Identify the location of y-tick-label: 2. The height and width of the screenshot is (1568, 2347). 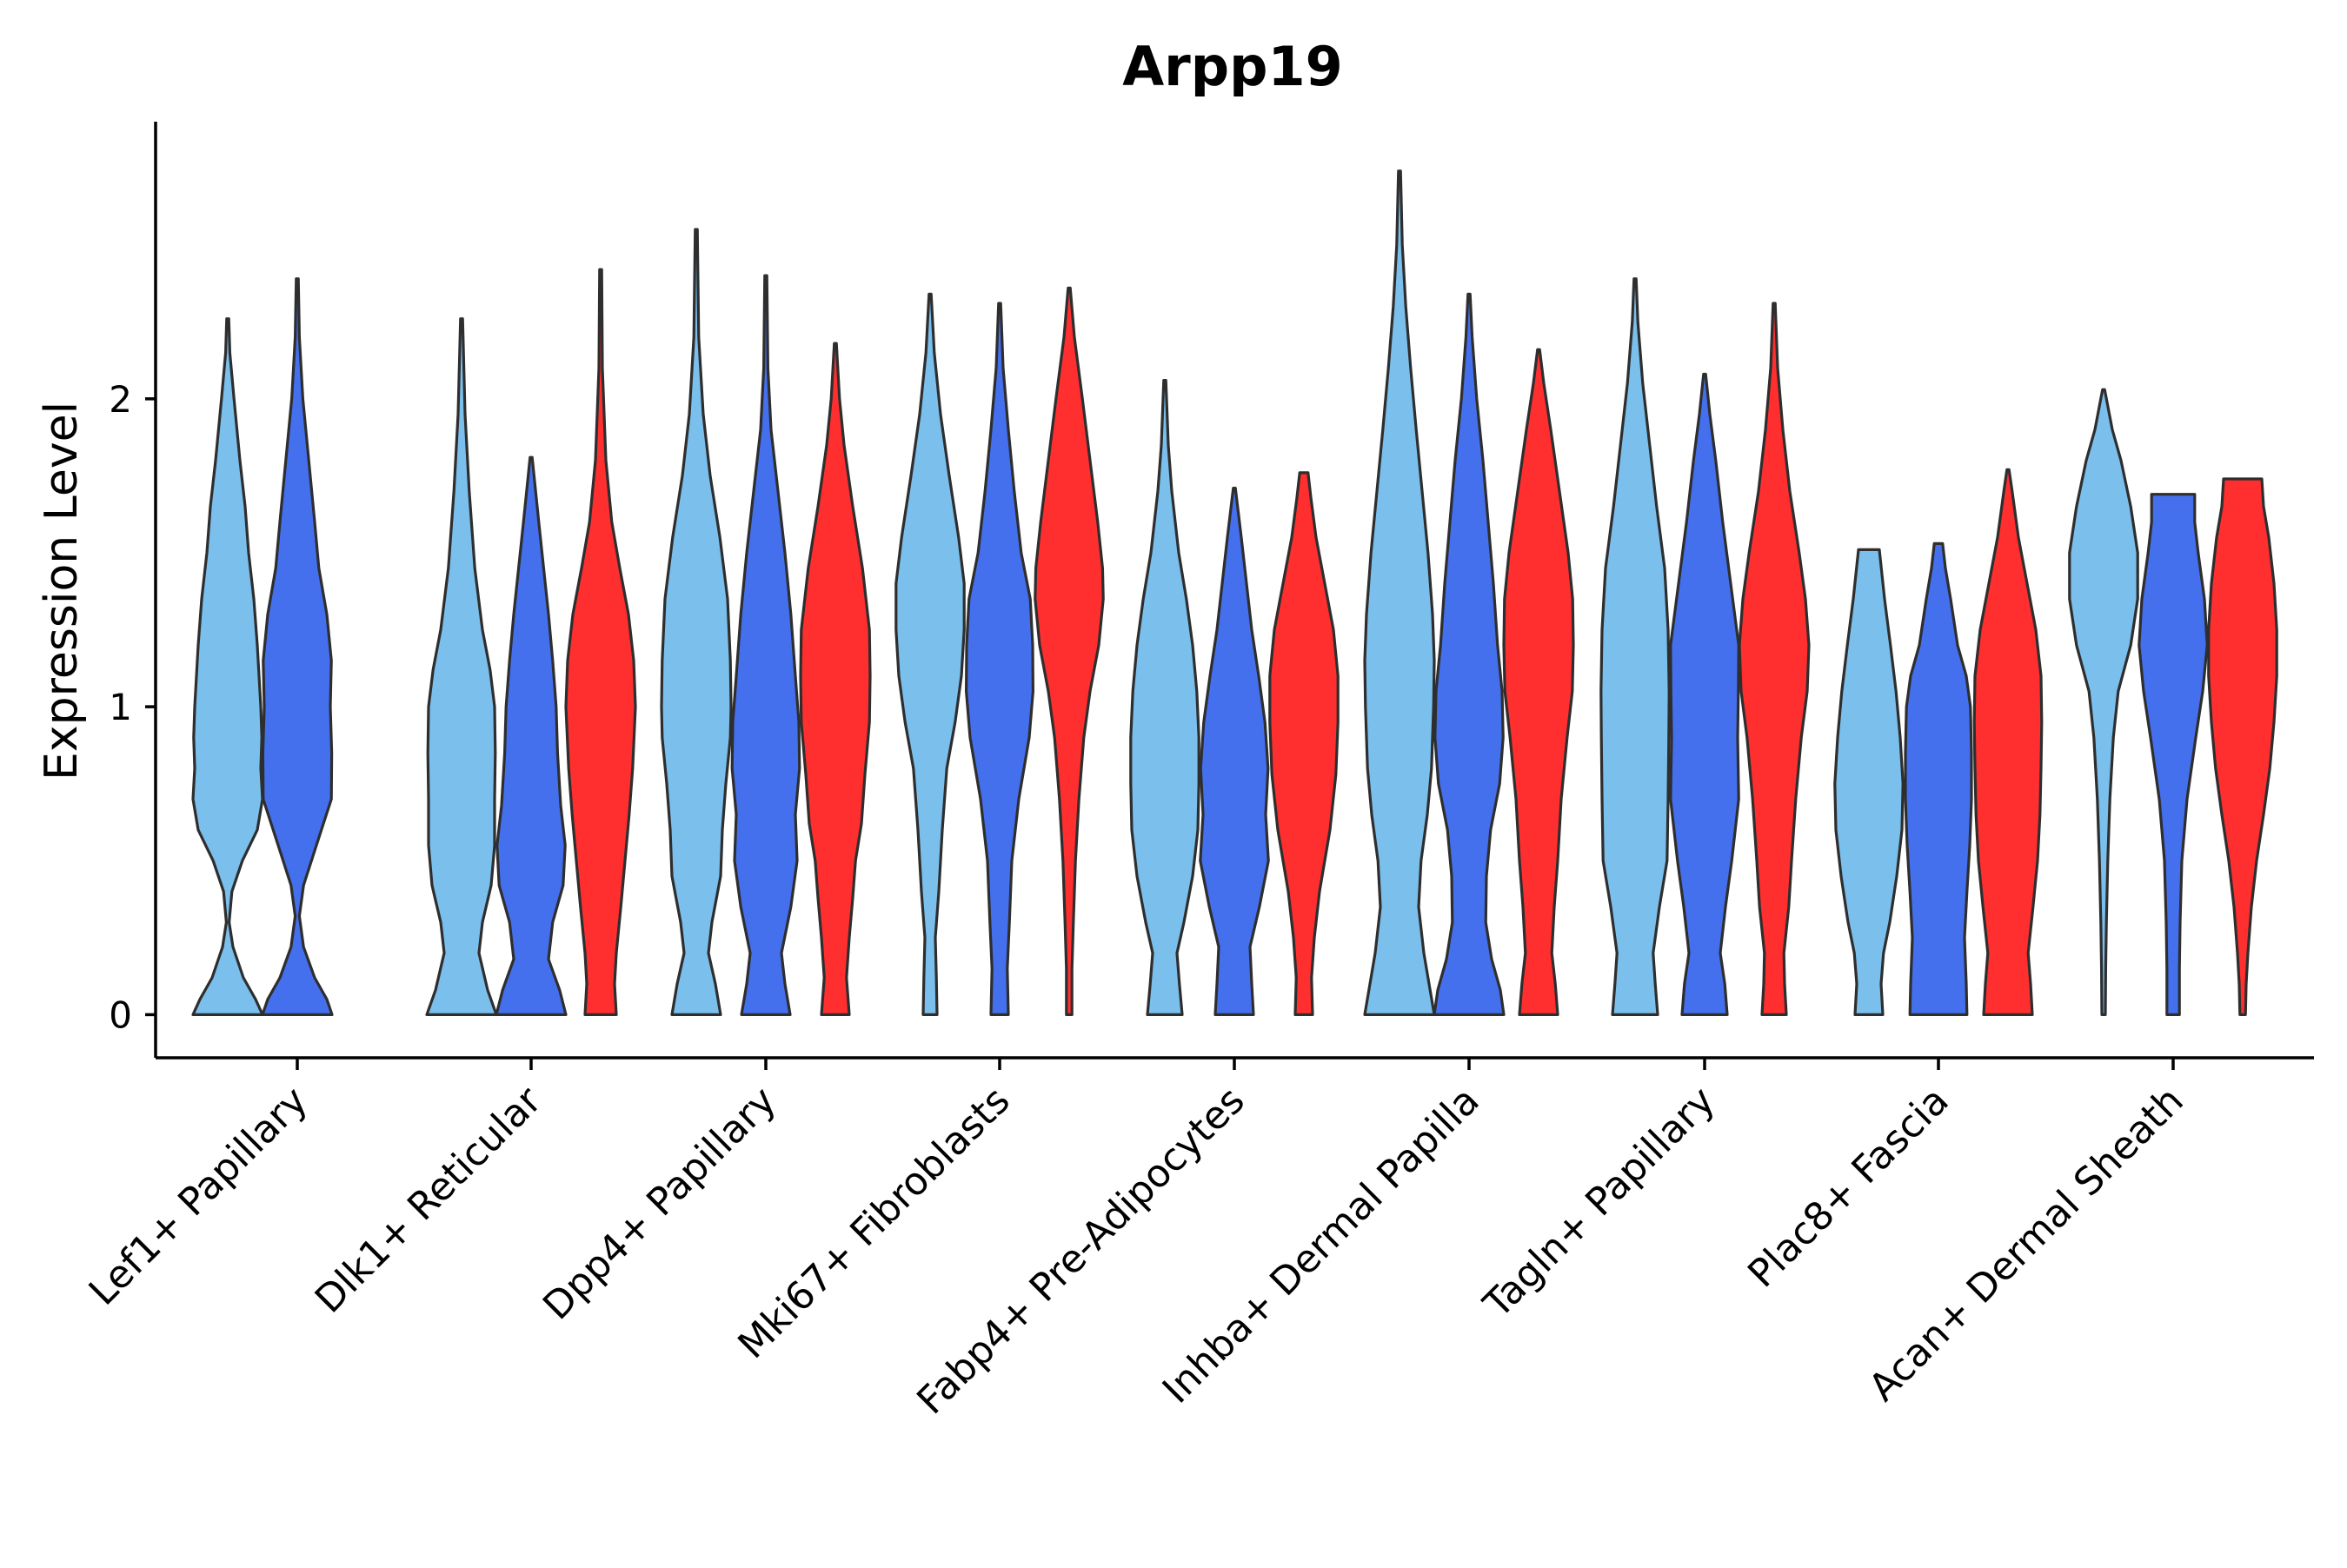
(120, 399).